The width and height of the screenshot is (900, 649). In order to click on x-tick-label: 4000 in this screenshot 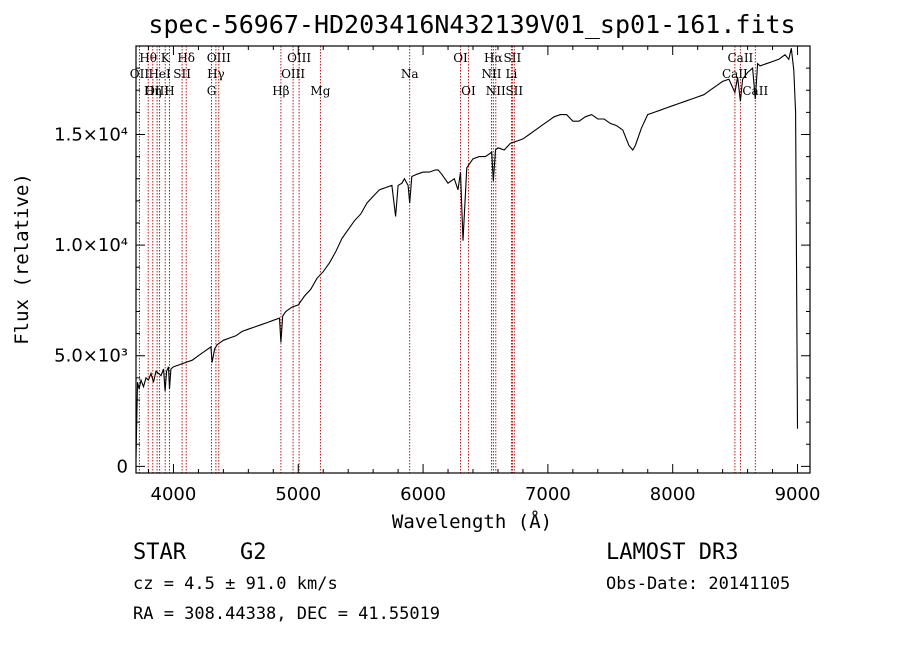, I will do `click(174, 494)`.